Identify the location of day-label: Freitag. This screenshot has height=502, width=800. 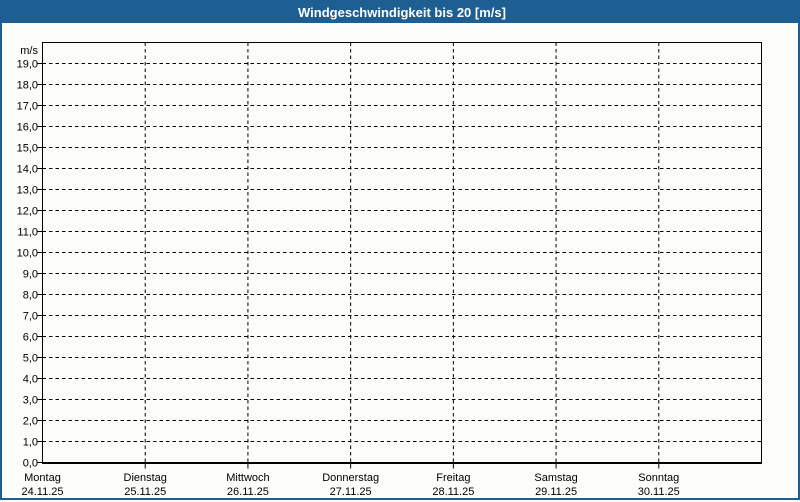
(453, 478).